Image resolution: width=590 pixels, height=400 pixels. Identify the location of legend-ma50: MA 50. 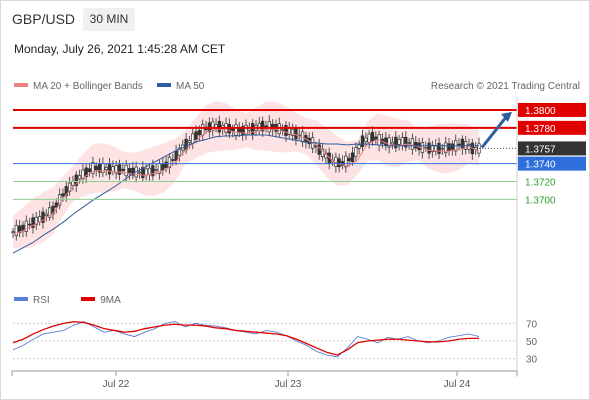
(180, 86).